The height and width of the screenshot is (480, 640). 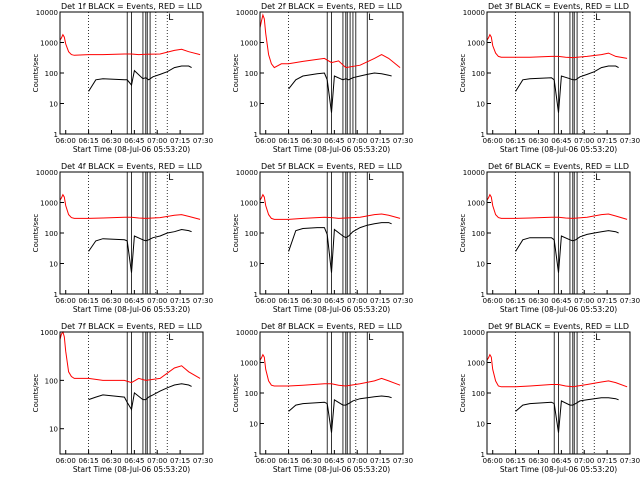 What do you see at coordinates (331, 326) in the screenshot?
I see `chart-title: Det 8f BLACK = Events, RED = LLD` at bounding box center [331, 326].